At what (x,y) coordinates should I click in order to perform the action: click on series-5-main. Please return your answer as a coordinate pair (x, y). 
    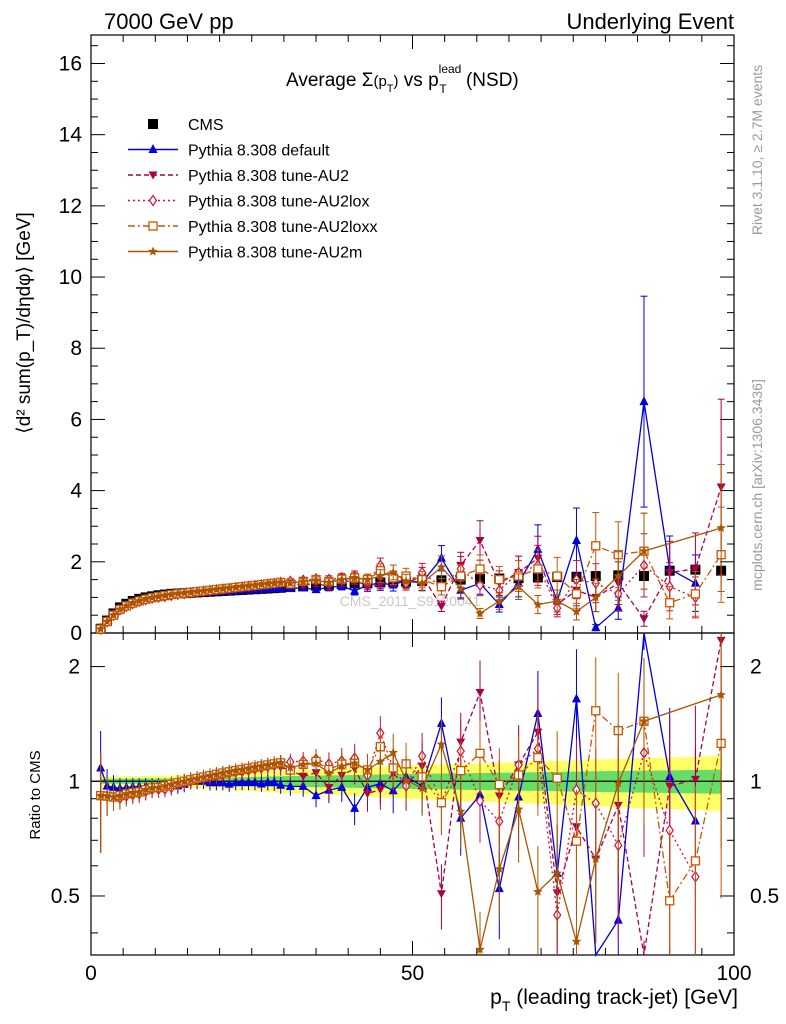
    Looking at the image, I should click on (410, 548).